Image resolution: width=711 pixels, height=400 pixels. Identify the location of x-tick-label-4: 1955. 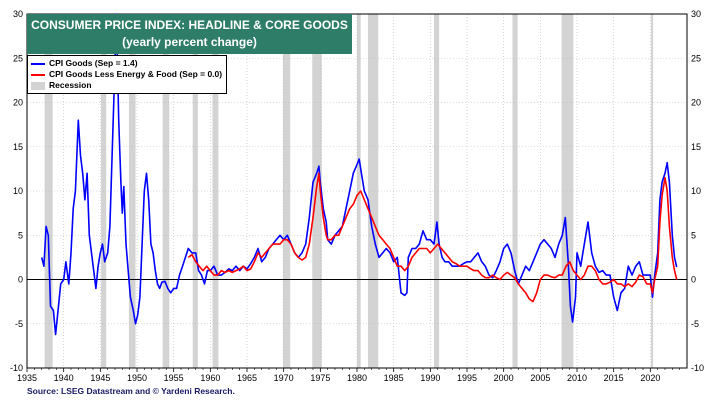
(174, 378).